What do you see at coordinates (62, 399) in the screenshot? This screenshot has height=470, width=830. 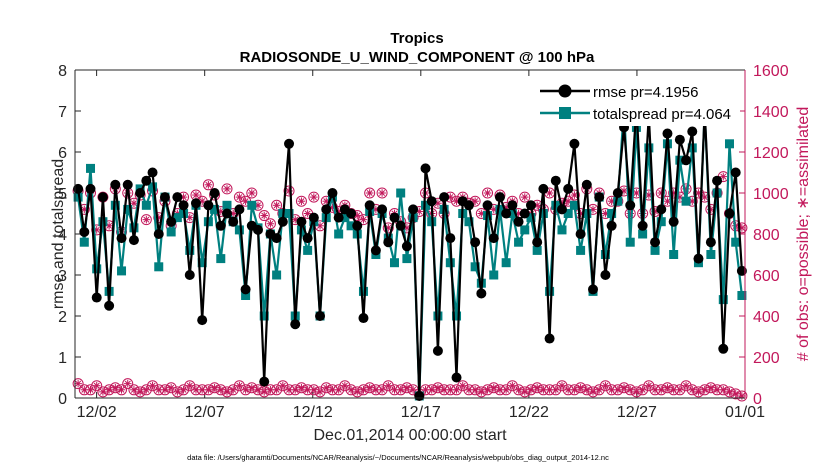 I see `left-tick-label: 0` at bounding box center [62, 399].